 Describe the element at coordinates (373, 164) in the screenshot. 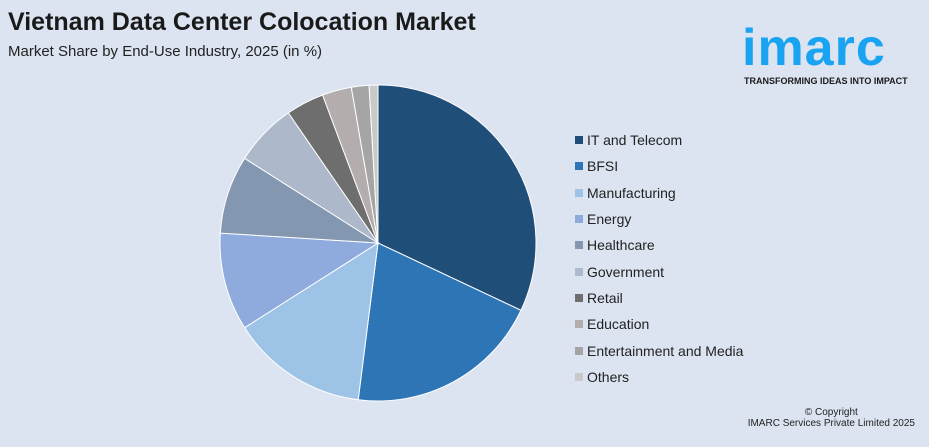

I see `pie-slice-others` at that location.